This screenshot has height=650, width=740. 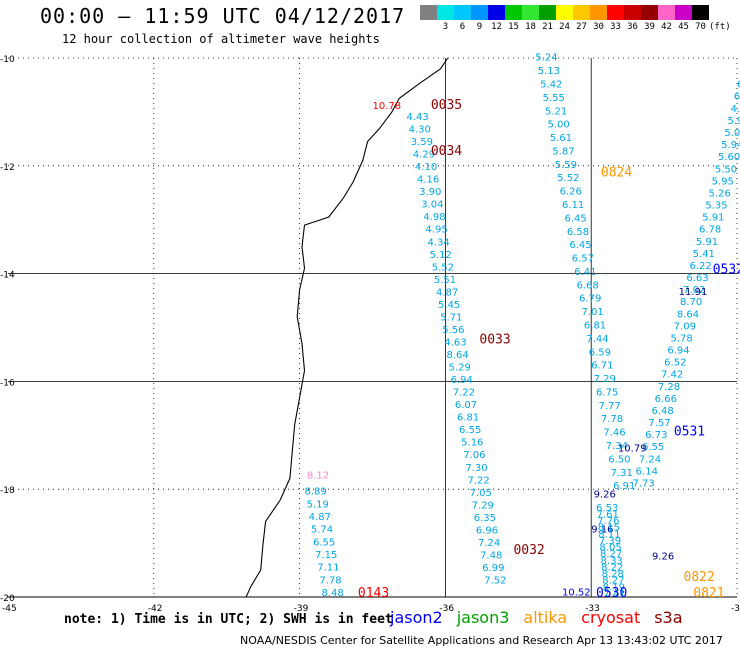 What do you see at coordinates (436, 230) in the screenshot?
I see `wave-height-value: 4.95` at bounding box center [436, 230].